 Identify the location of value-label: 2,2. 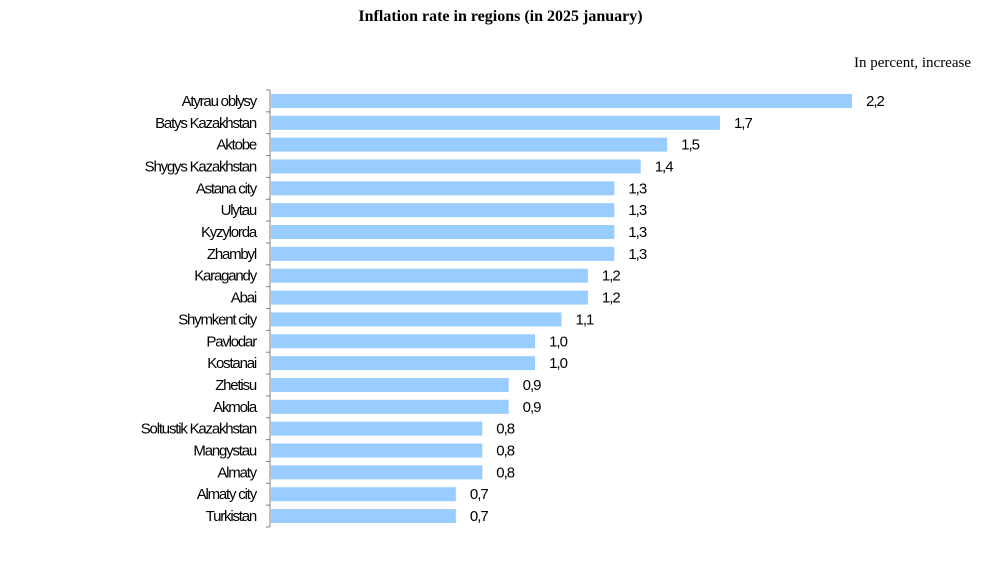
(875, 101).